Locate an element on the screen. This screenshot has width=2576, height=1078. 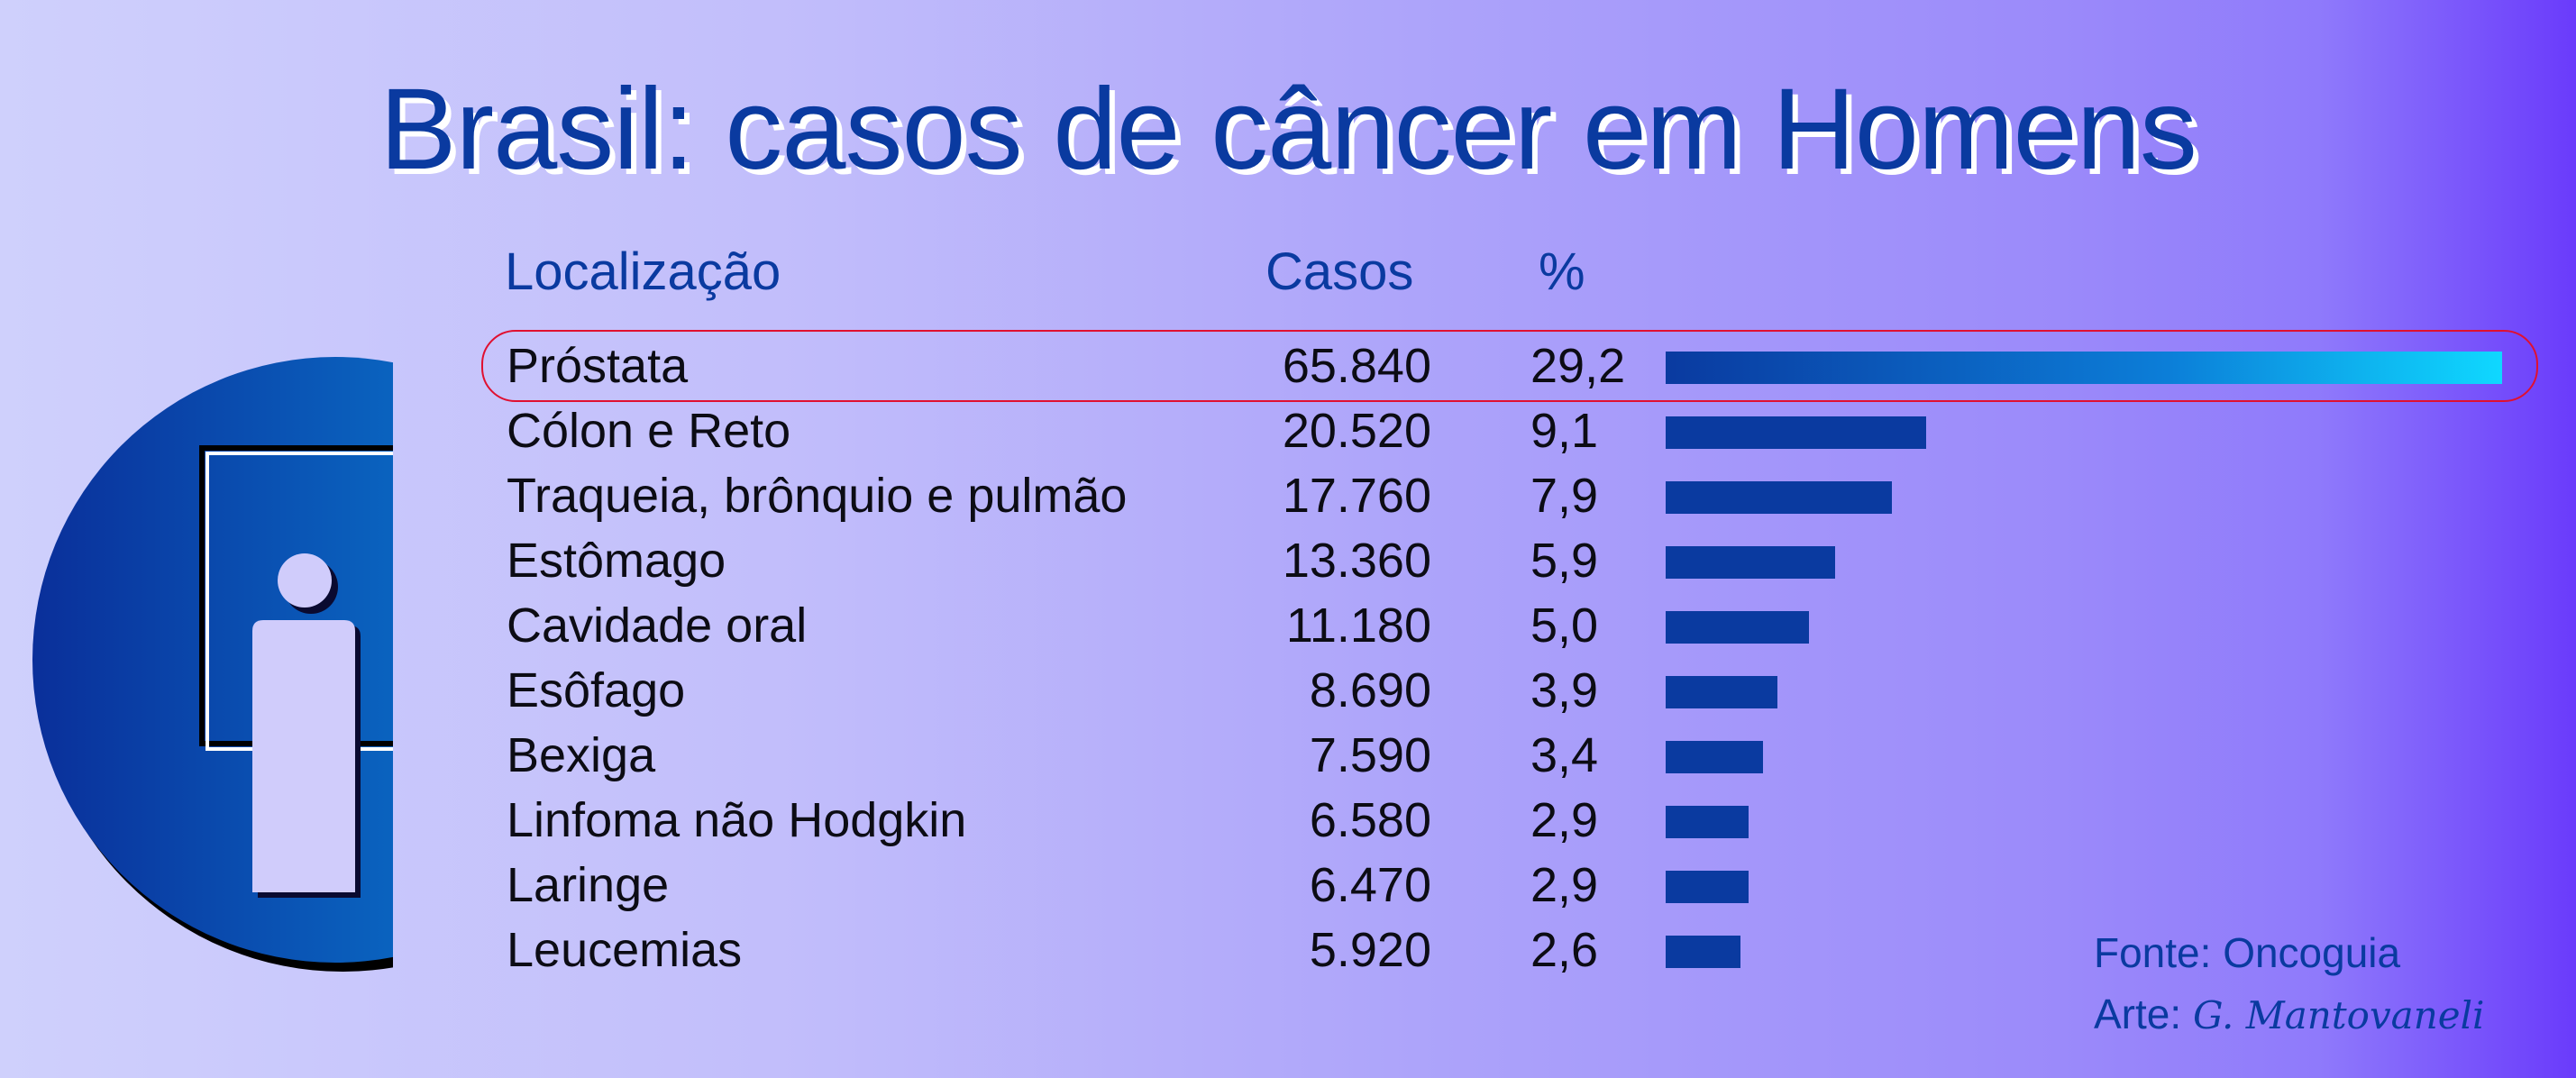
row-localizacao: Próstata is located at coordinates (598, 366).